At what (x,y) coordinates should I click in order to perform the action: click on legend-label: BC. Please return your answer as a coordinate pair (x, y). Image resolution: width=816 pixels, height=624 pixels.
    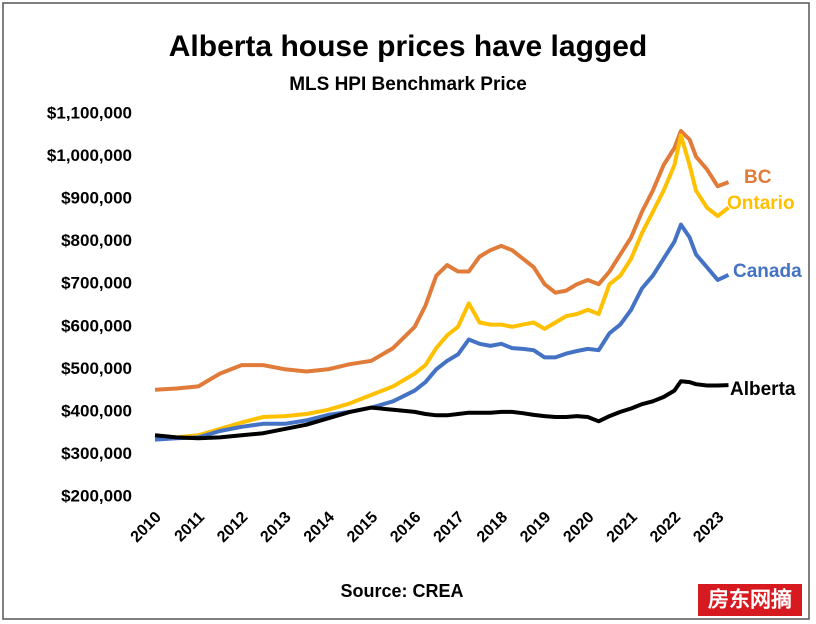
    Looking at the image, I should click on (758, 177).